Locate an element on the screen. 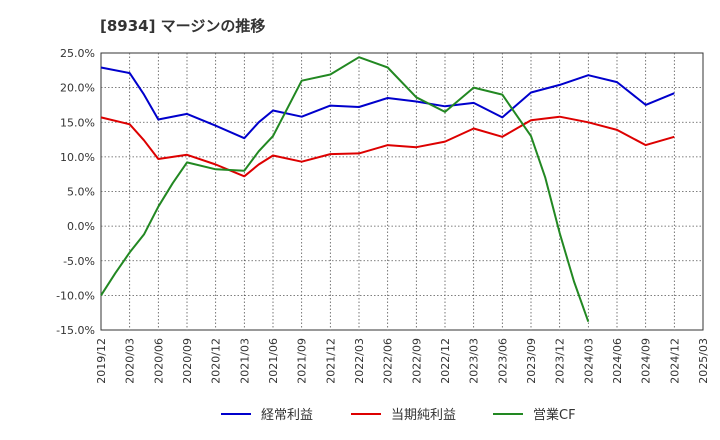 The height and width of the screenshot is (440, 720). x-tick-label: 2020/06 is located at coordinates (158, 361).